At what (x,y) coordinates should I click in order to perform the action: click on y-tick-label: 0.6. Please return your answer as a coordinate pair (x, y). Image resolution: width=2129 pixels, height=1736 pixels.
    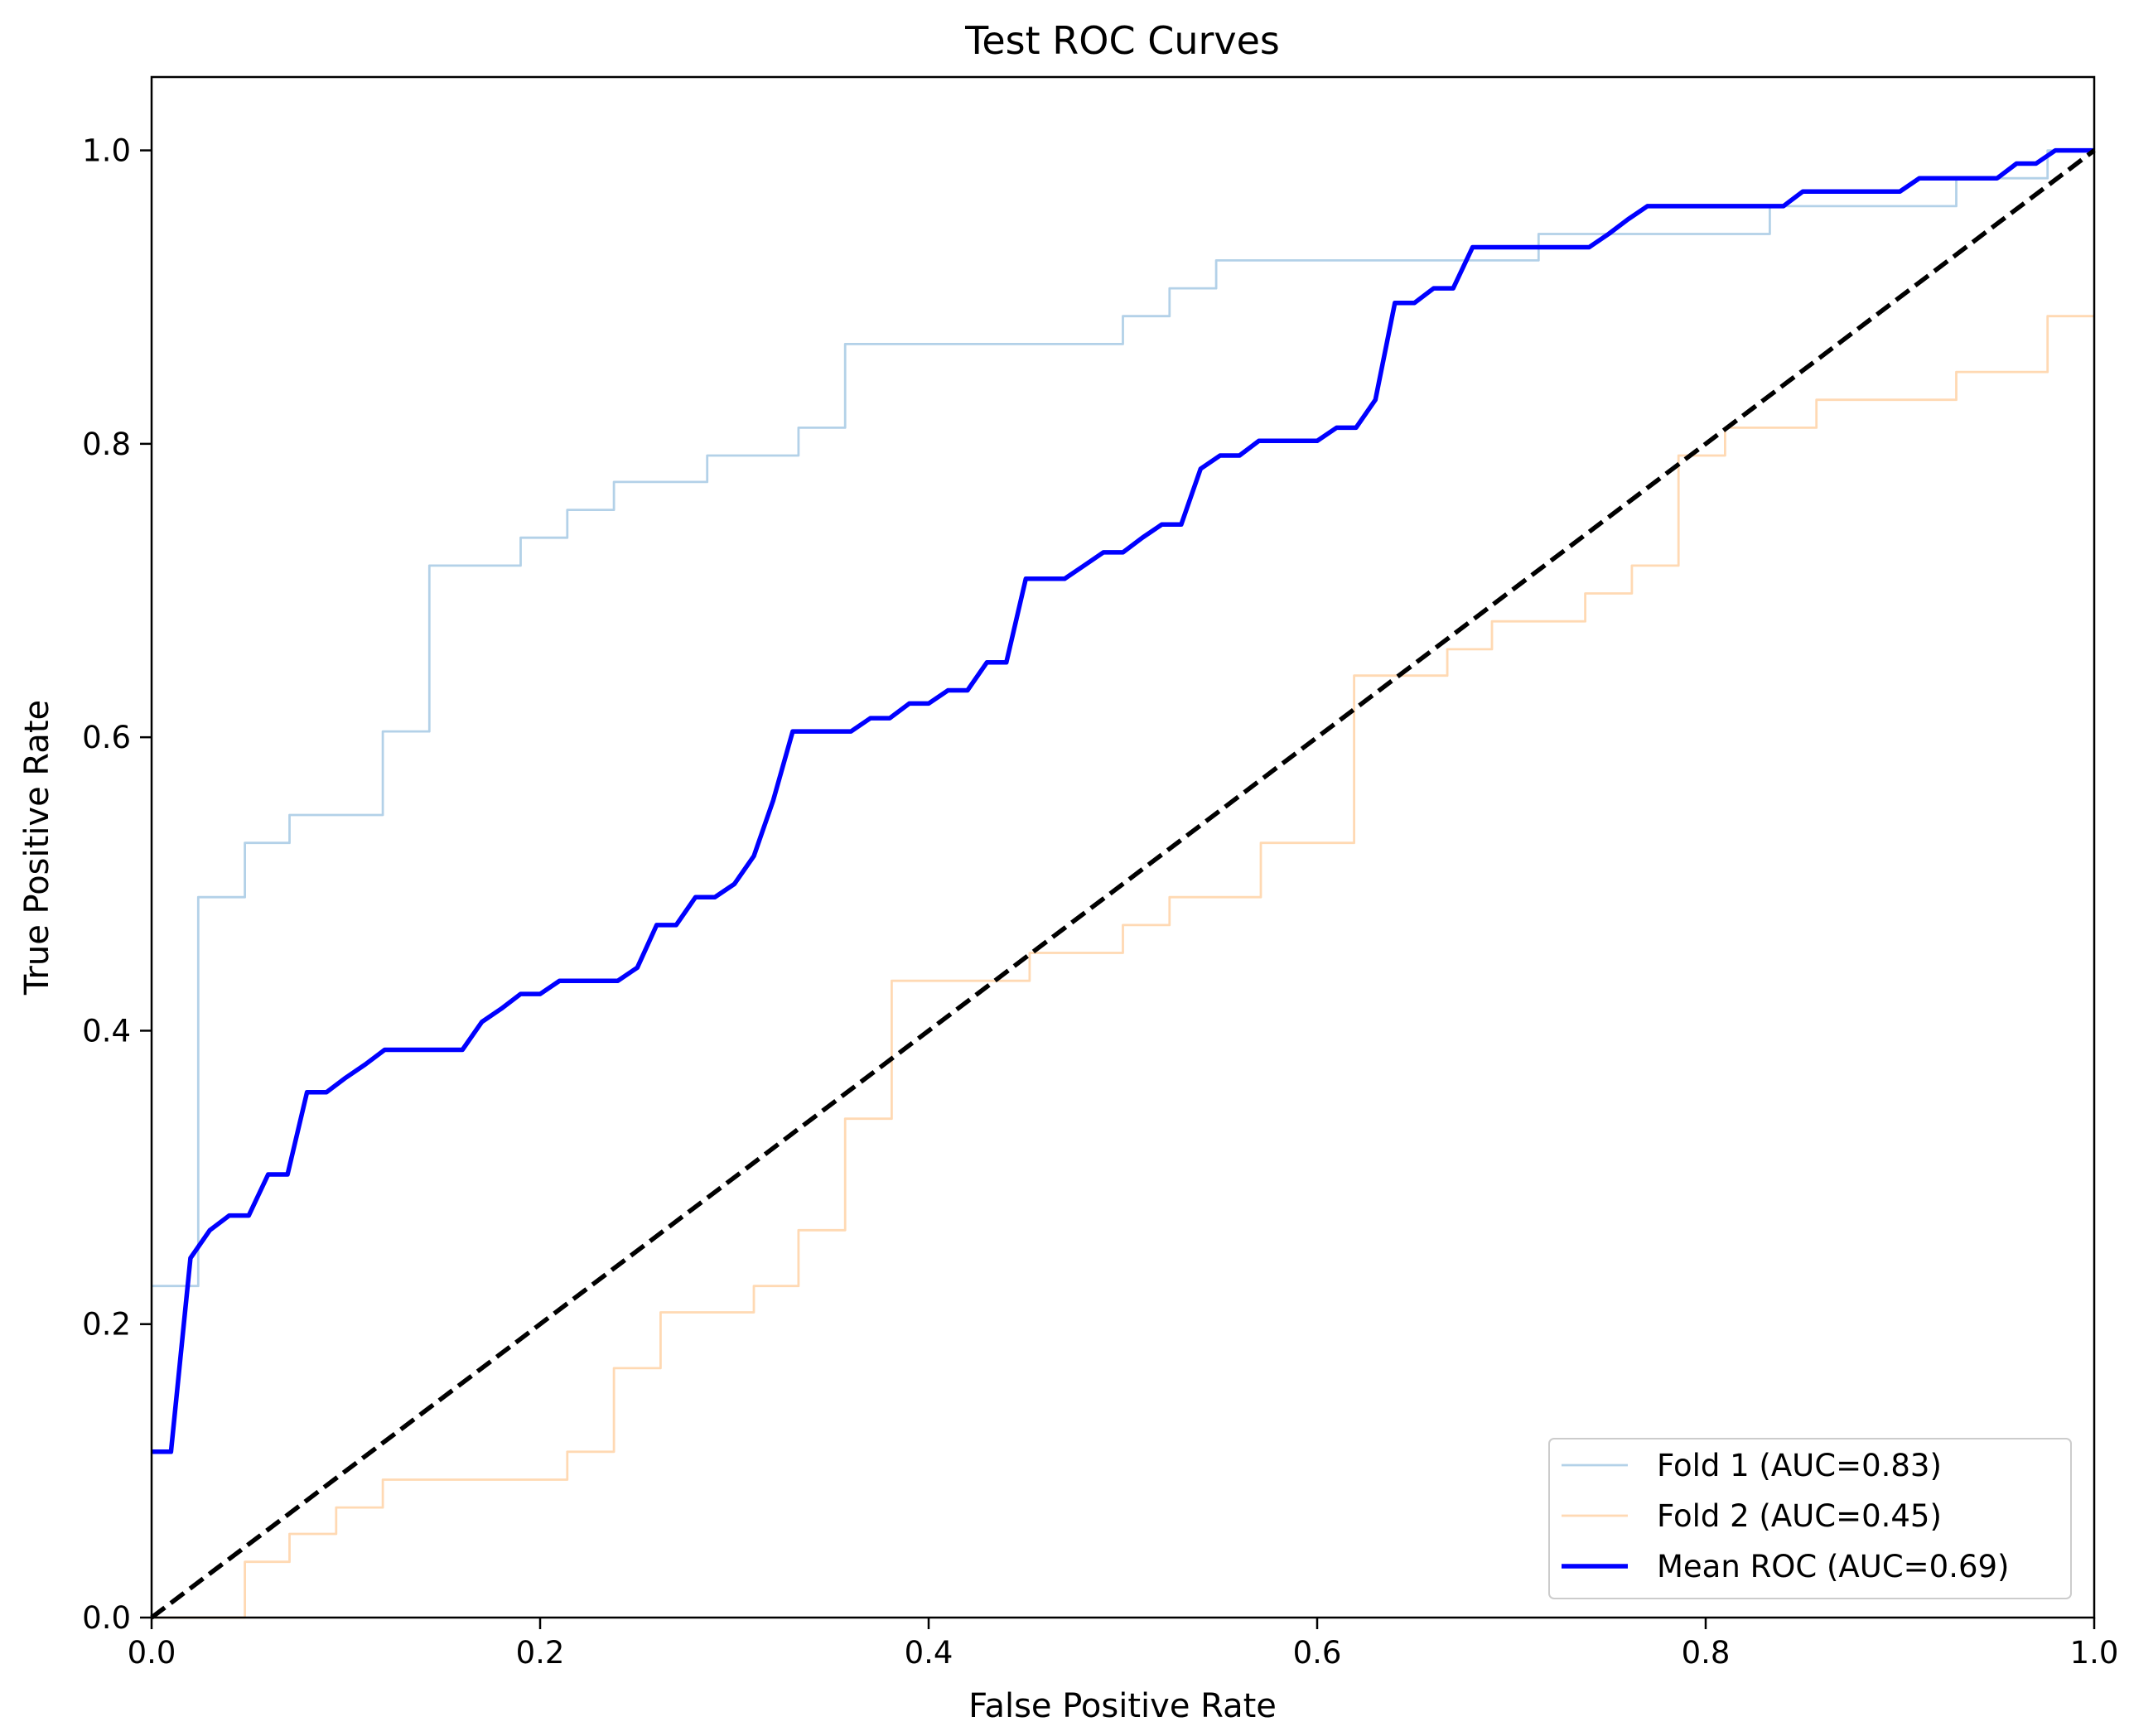
    Looking at the image, I should click on (107, 737).